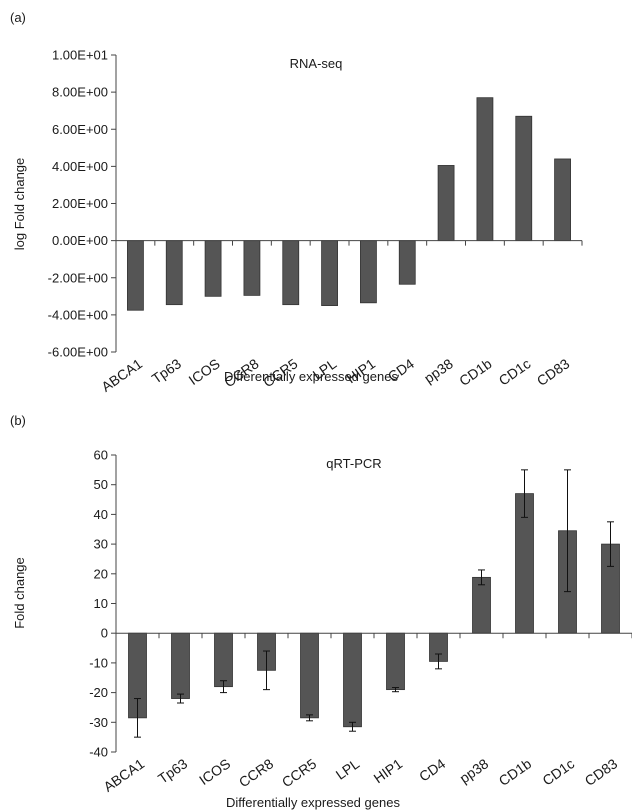 The image size is (632, 810). What do you see at coordinates (101, 573) in the screenshot?
I see `y-tick-label: 20` at bounding box center [101, 573].